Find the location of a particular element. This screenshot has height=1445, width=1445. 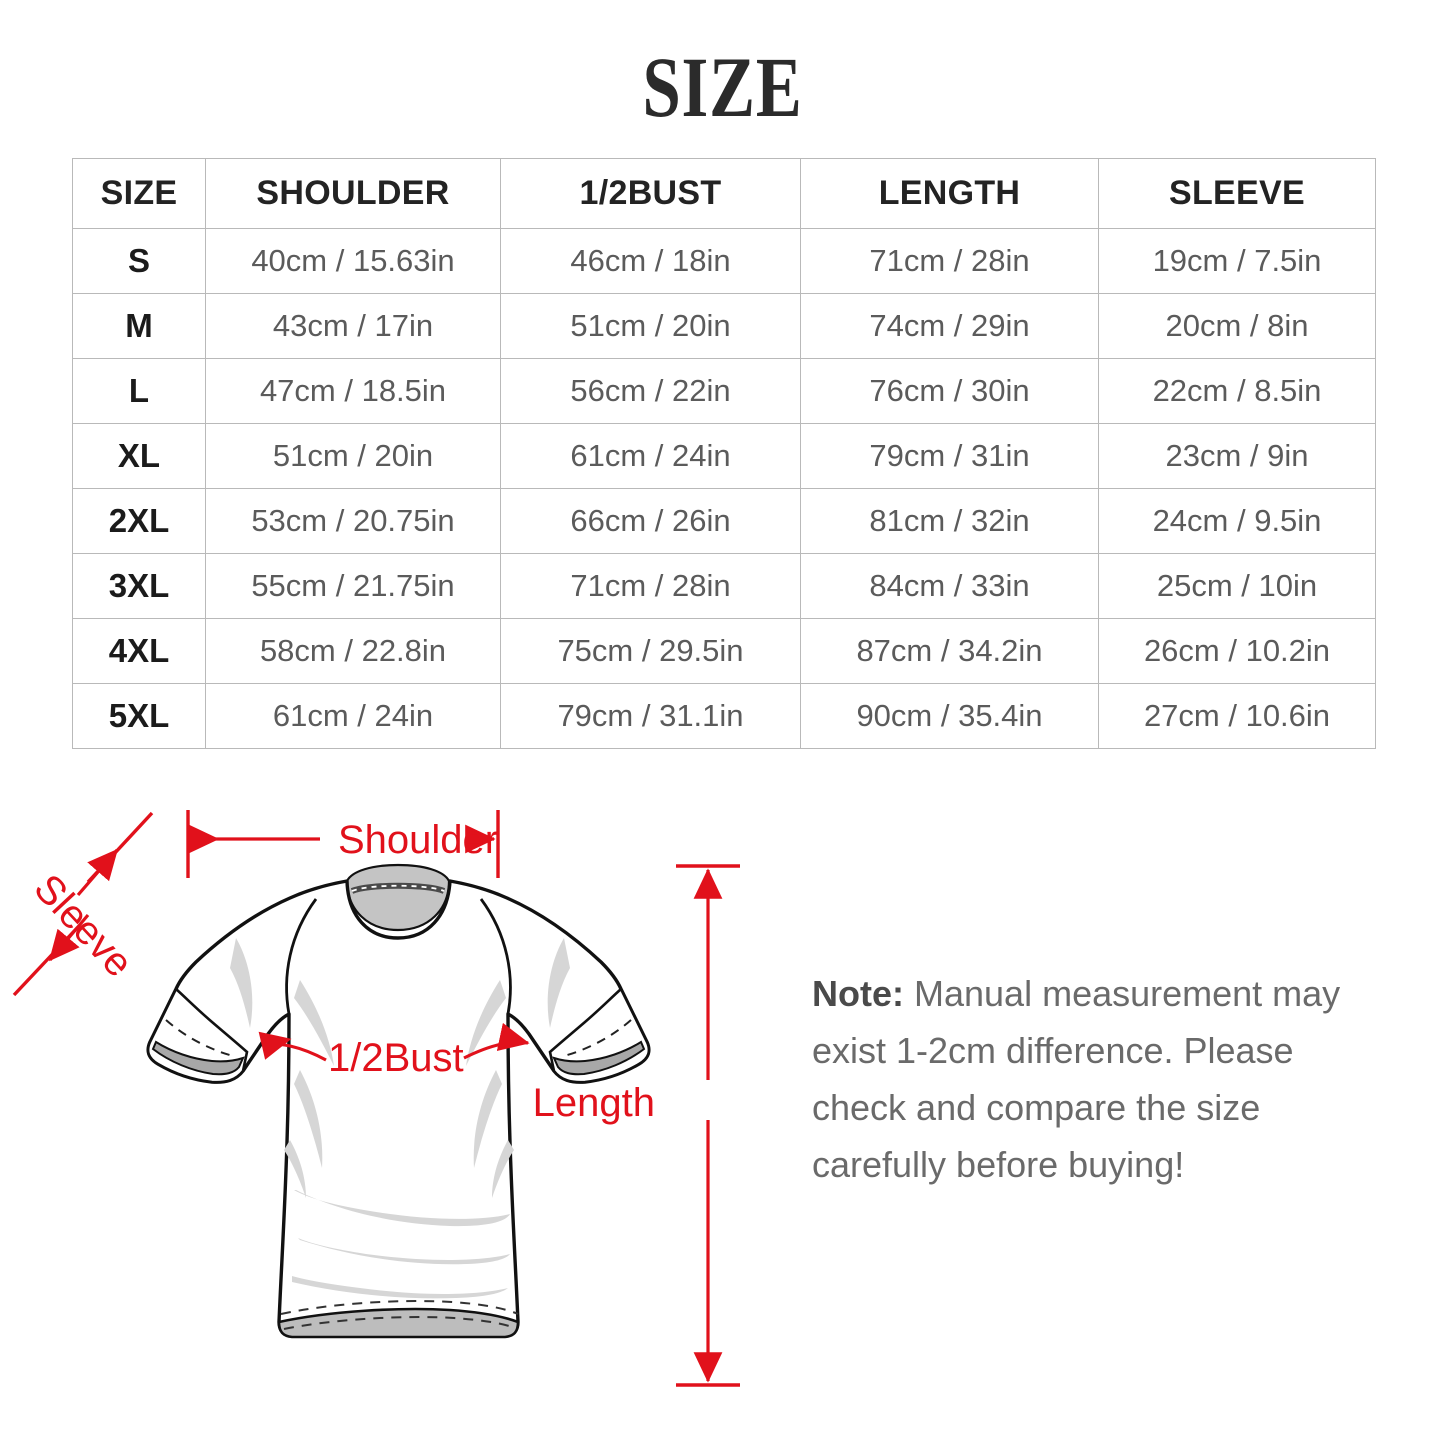

cell-size: M is located at coordinates (139, 326).